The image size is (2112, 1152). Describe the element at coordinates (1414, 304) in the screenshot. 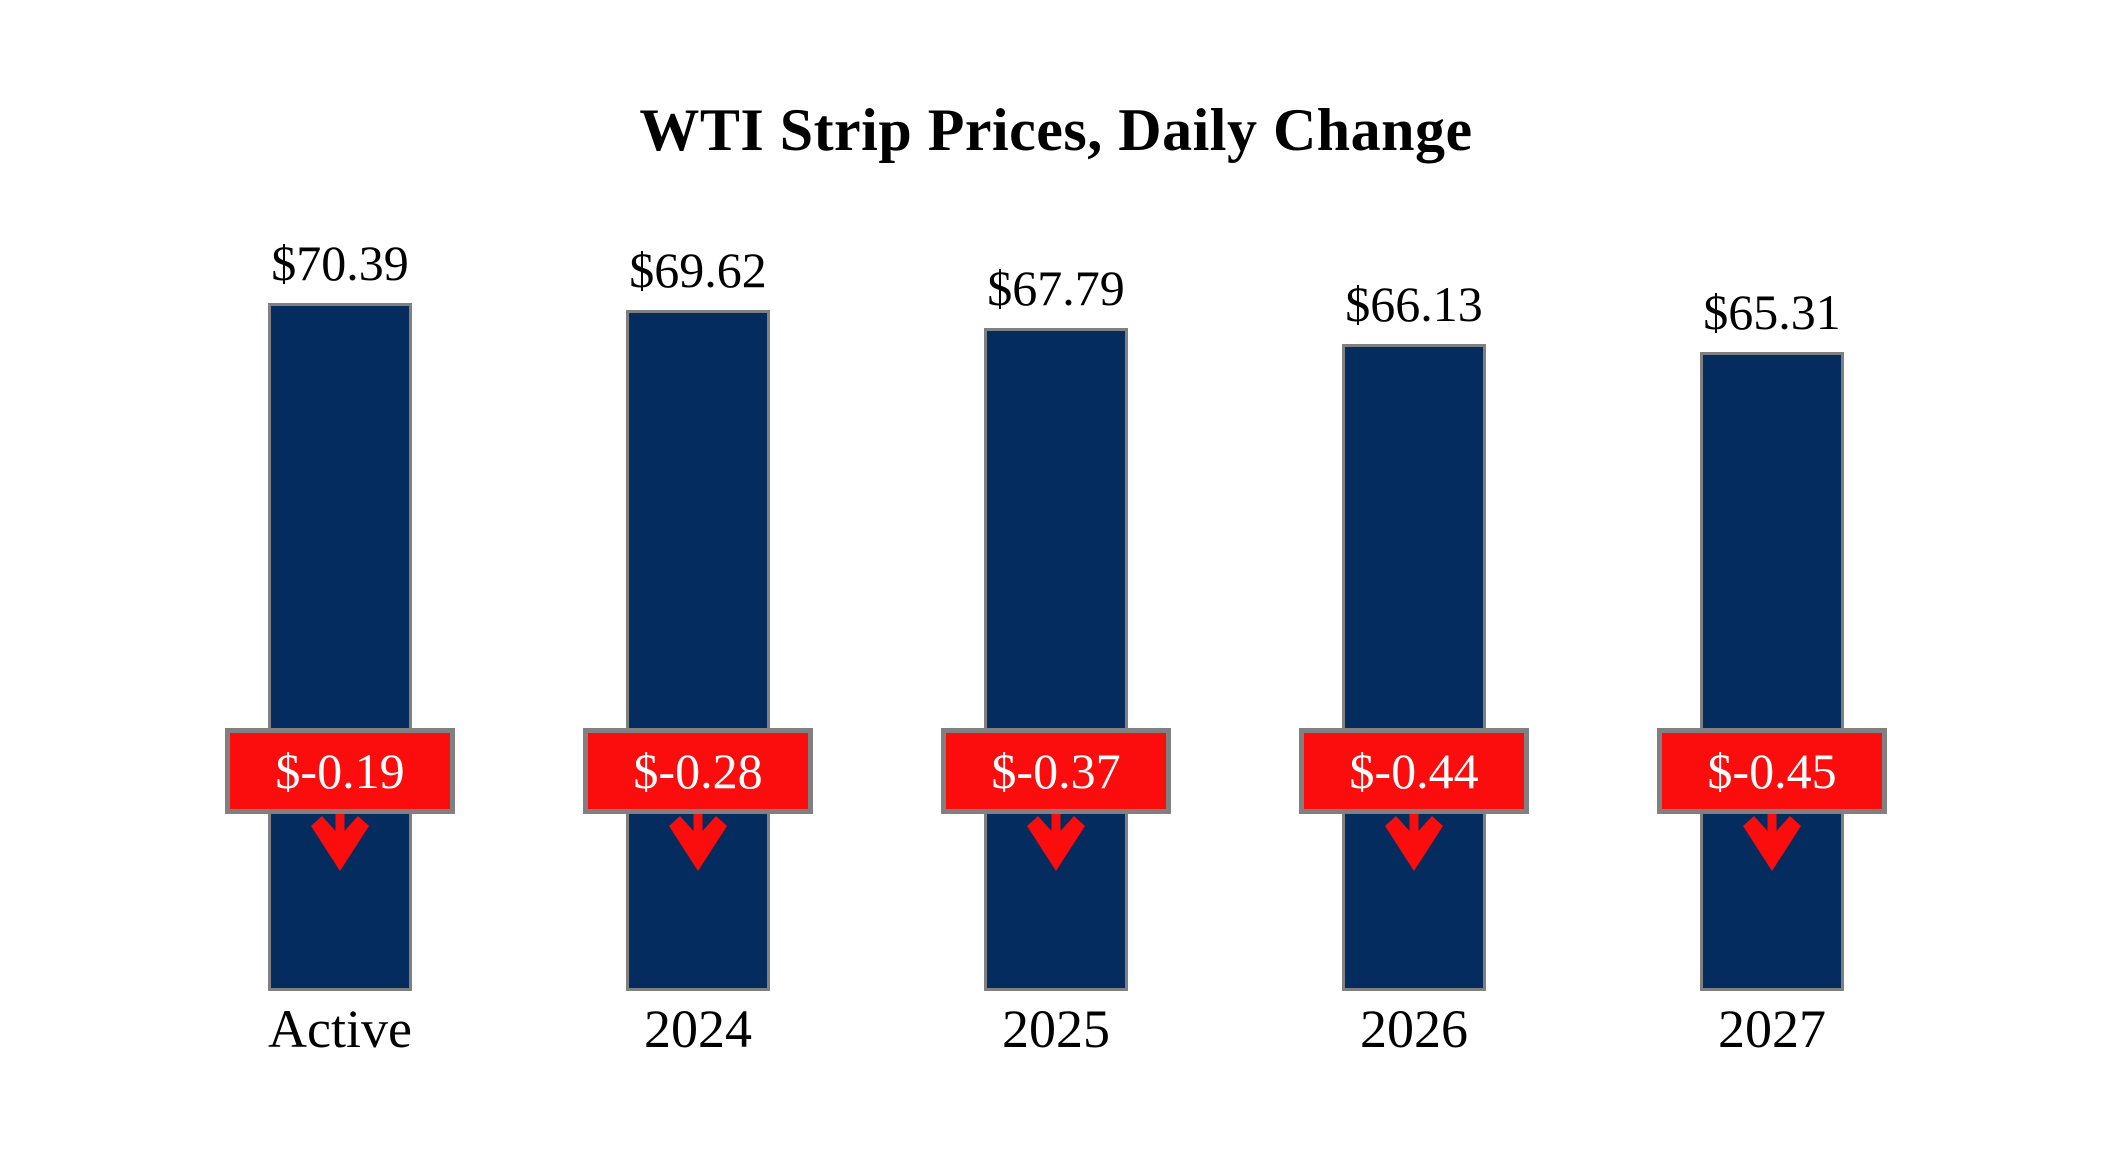

I see `price-label: $66.13` at that location.